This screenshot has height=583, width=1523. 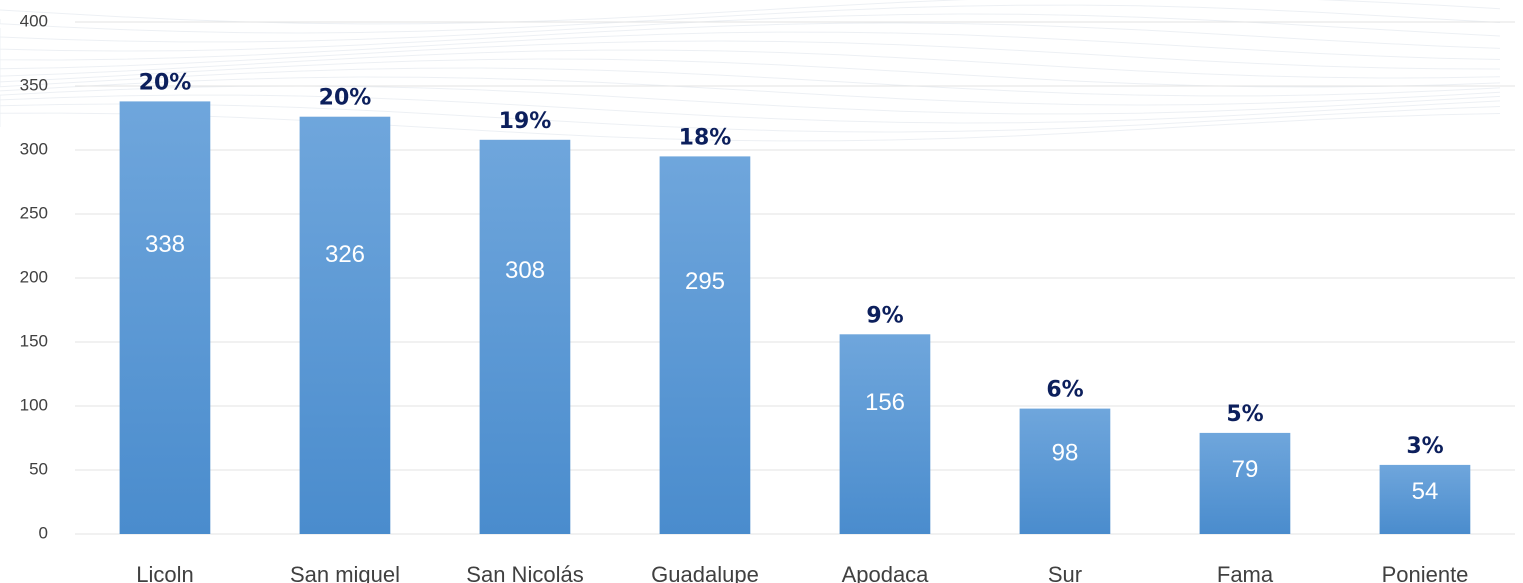 I want to click on y-tick-label: 200, so click(x=34, y=276).